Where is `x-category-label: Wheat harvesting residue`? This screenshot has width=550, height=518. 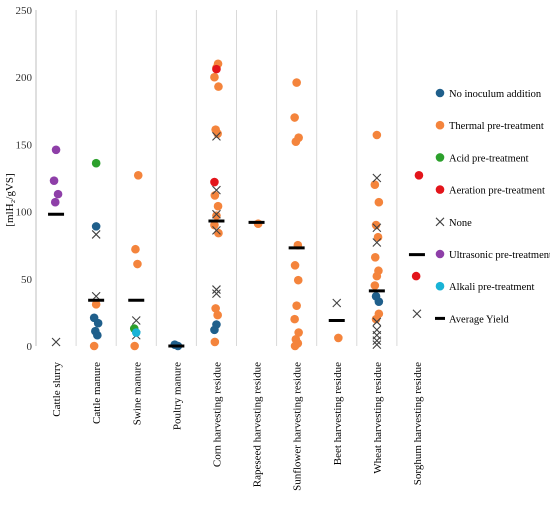
x-category-label: Wheat harvesting residue is located at coordinates (378, 418).